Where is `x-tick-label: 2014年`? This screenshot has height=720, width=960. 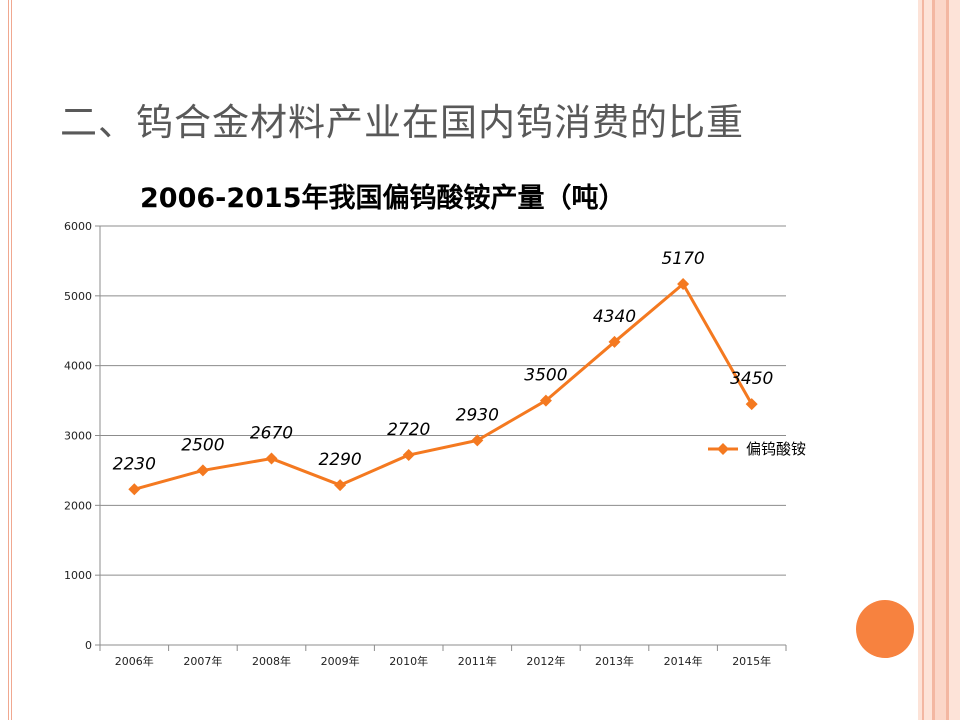 x-tick-label: 2014年 is located at coordinates (683, 661).